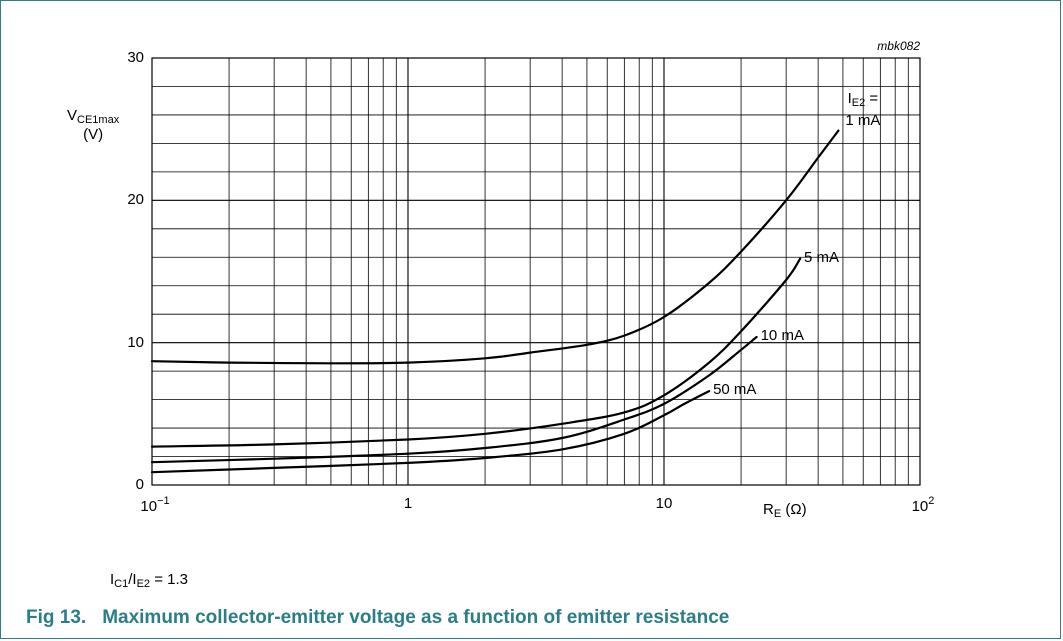  What do you see at coordinates (135, 342) in the screenshot?
I see `y-tick-label: 10` at bounding box center [135, 342].